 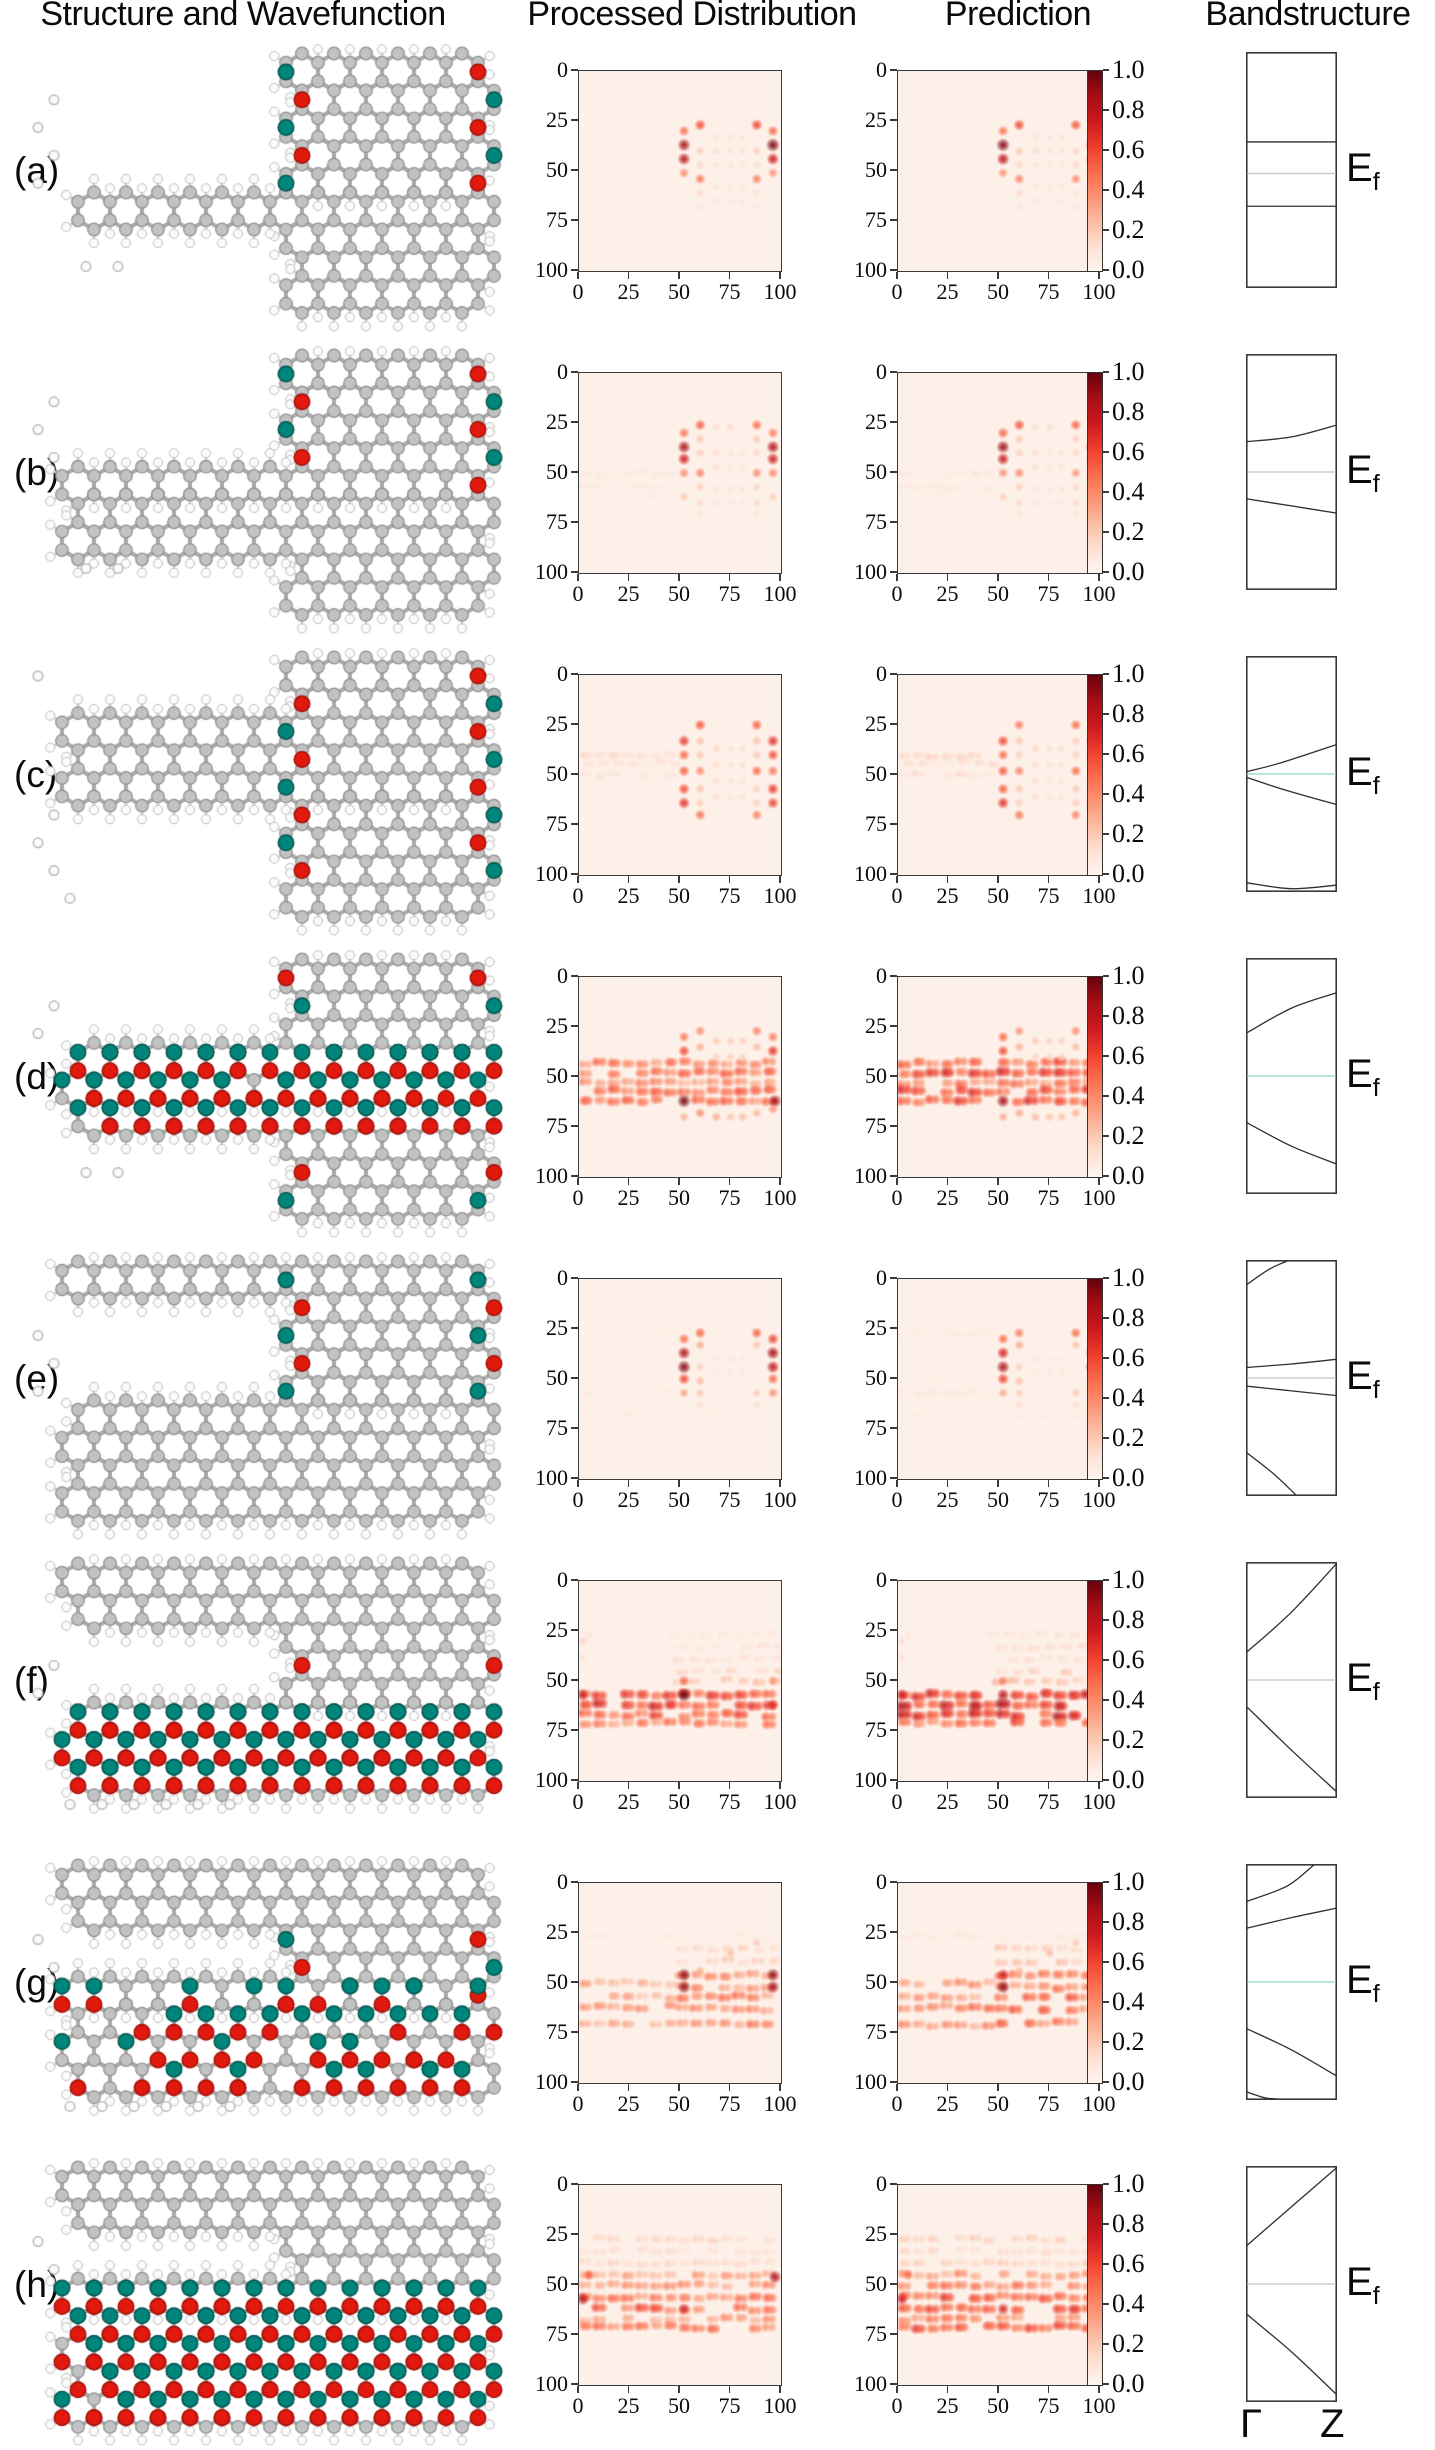 What do you see at coordinates (268, 1393) in the screenshot?
I see `structure-wavefunction-image` at bounding box center [268, 1393].